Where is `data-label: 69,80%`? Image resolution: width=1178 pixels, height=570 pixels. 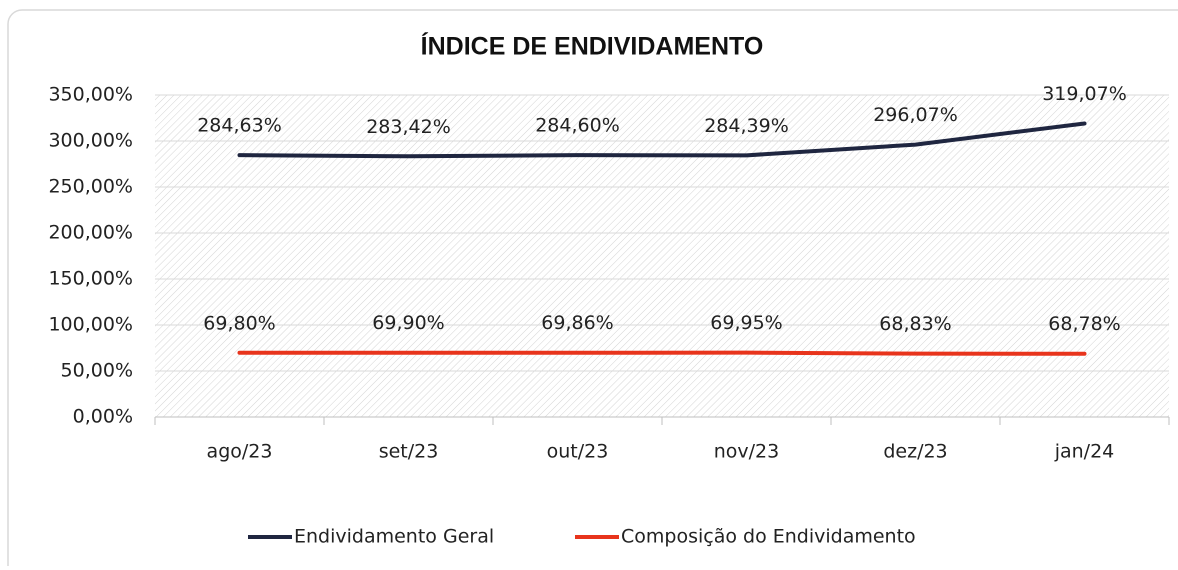 data-label: 69,80% is located at coordinates (239, 323).